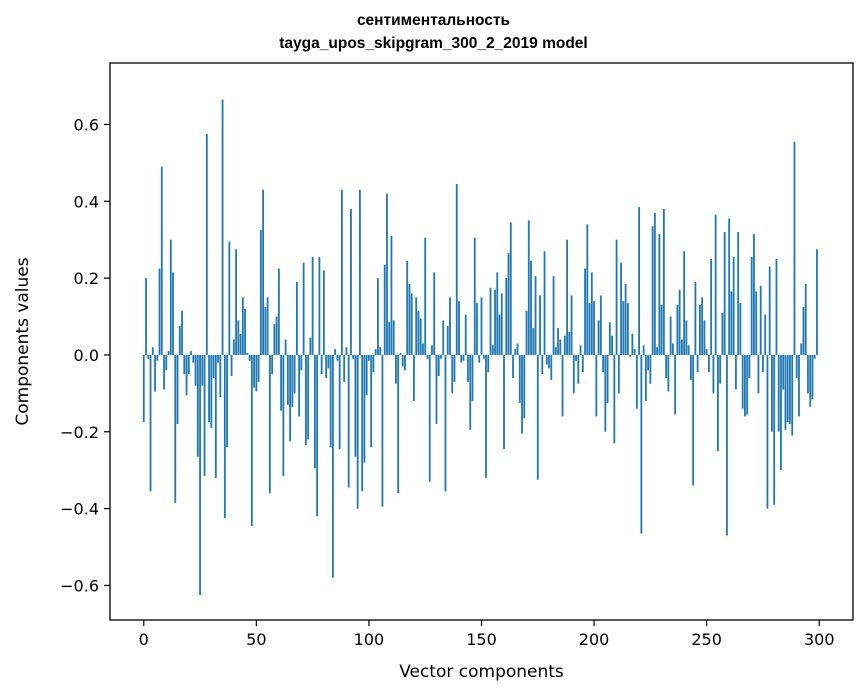 This screenshot has width=867, height=696. Describe the element at coordinates (79, 432) in the screenshot. I see `y-tick-label: −0.2` at that location.